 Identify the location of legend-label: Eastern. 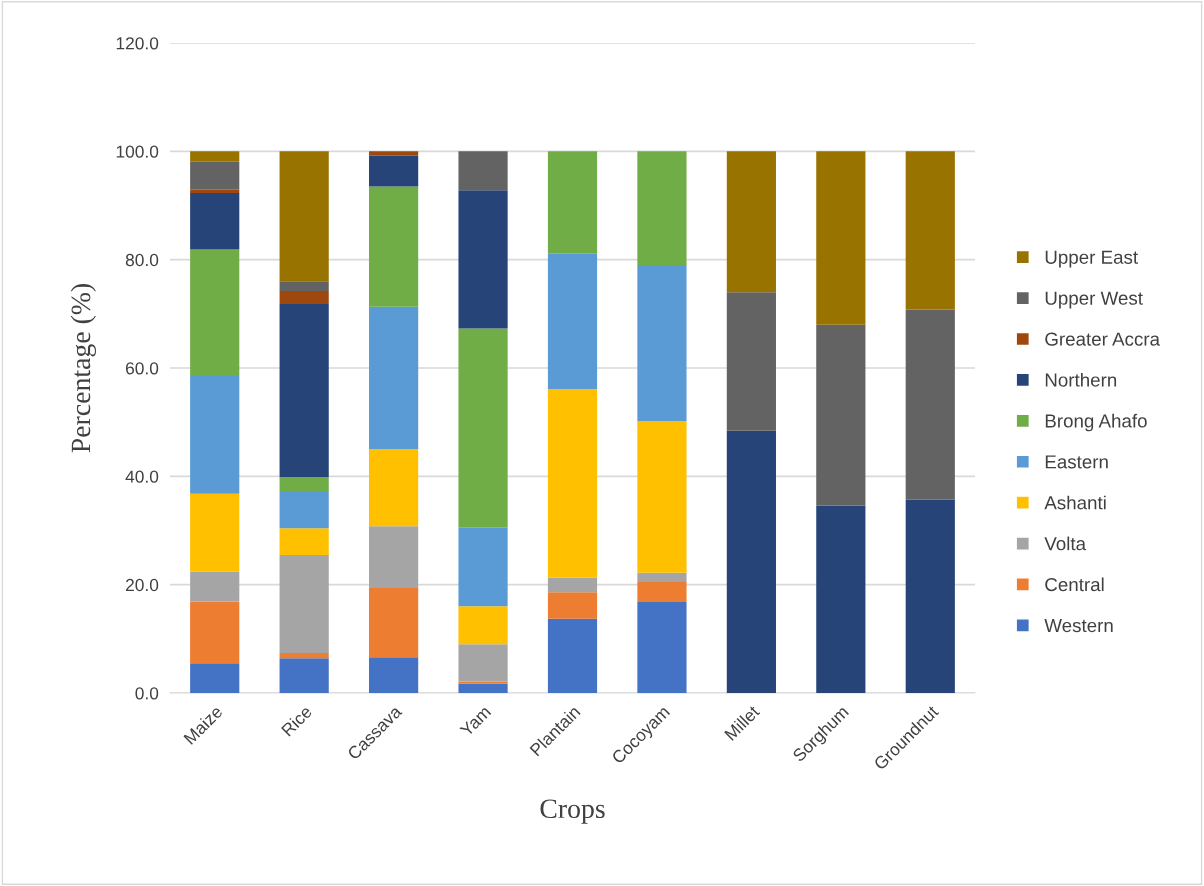
(1076, 462).